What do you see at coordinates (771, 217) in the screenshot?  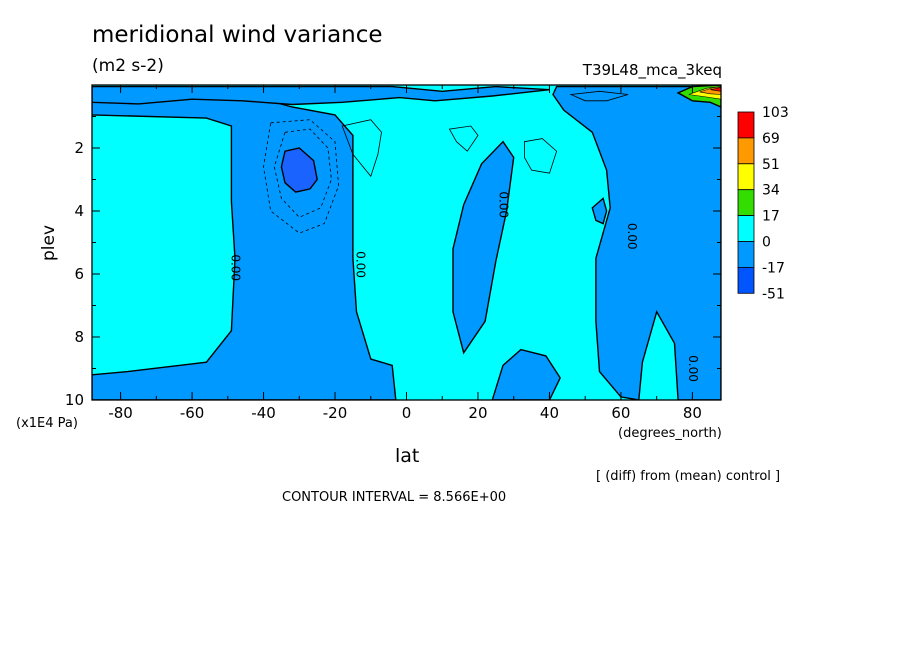 I see `legend-level-label: 17` at bounding box center [771, 217].